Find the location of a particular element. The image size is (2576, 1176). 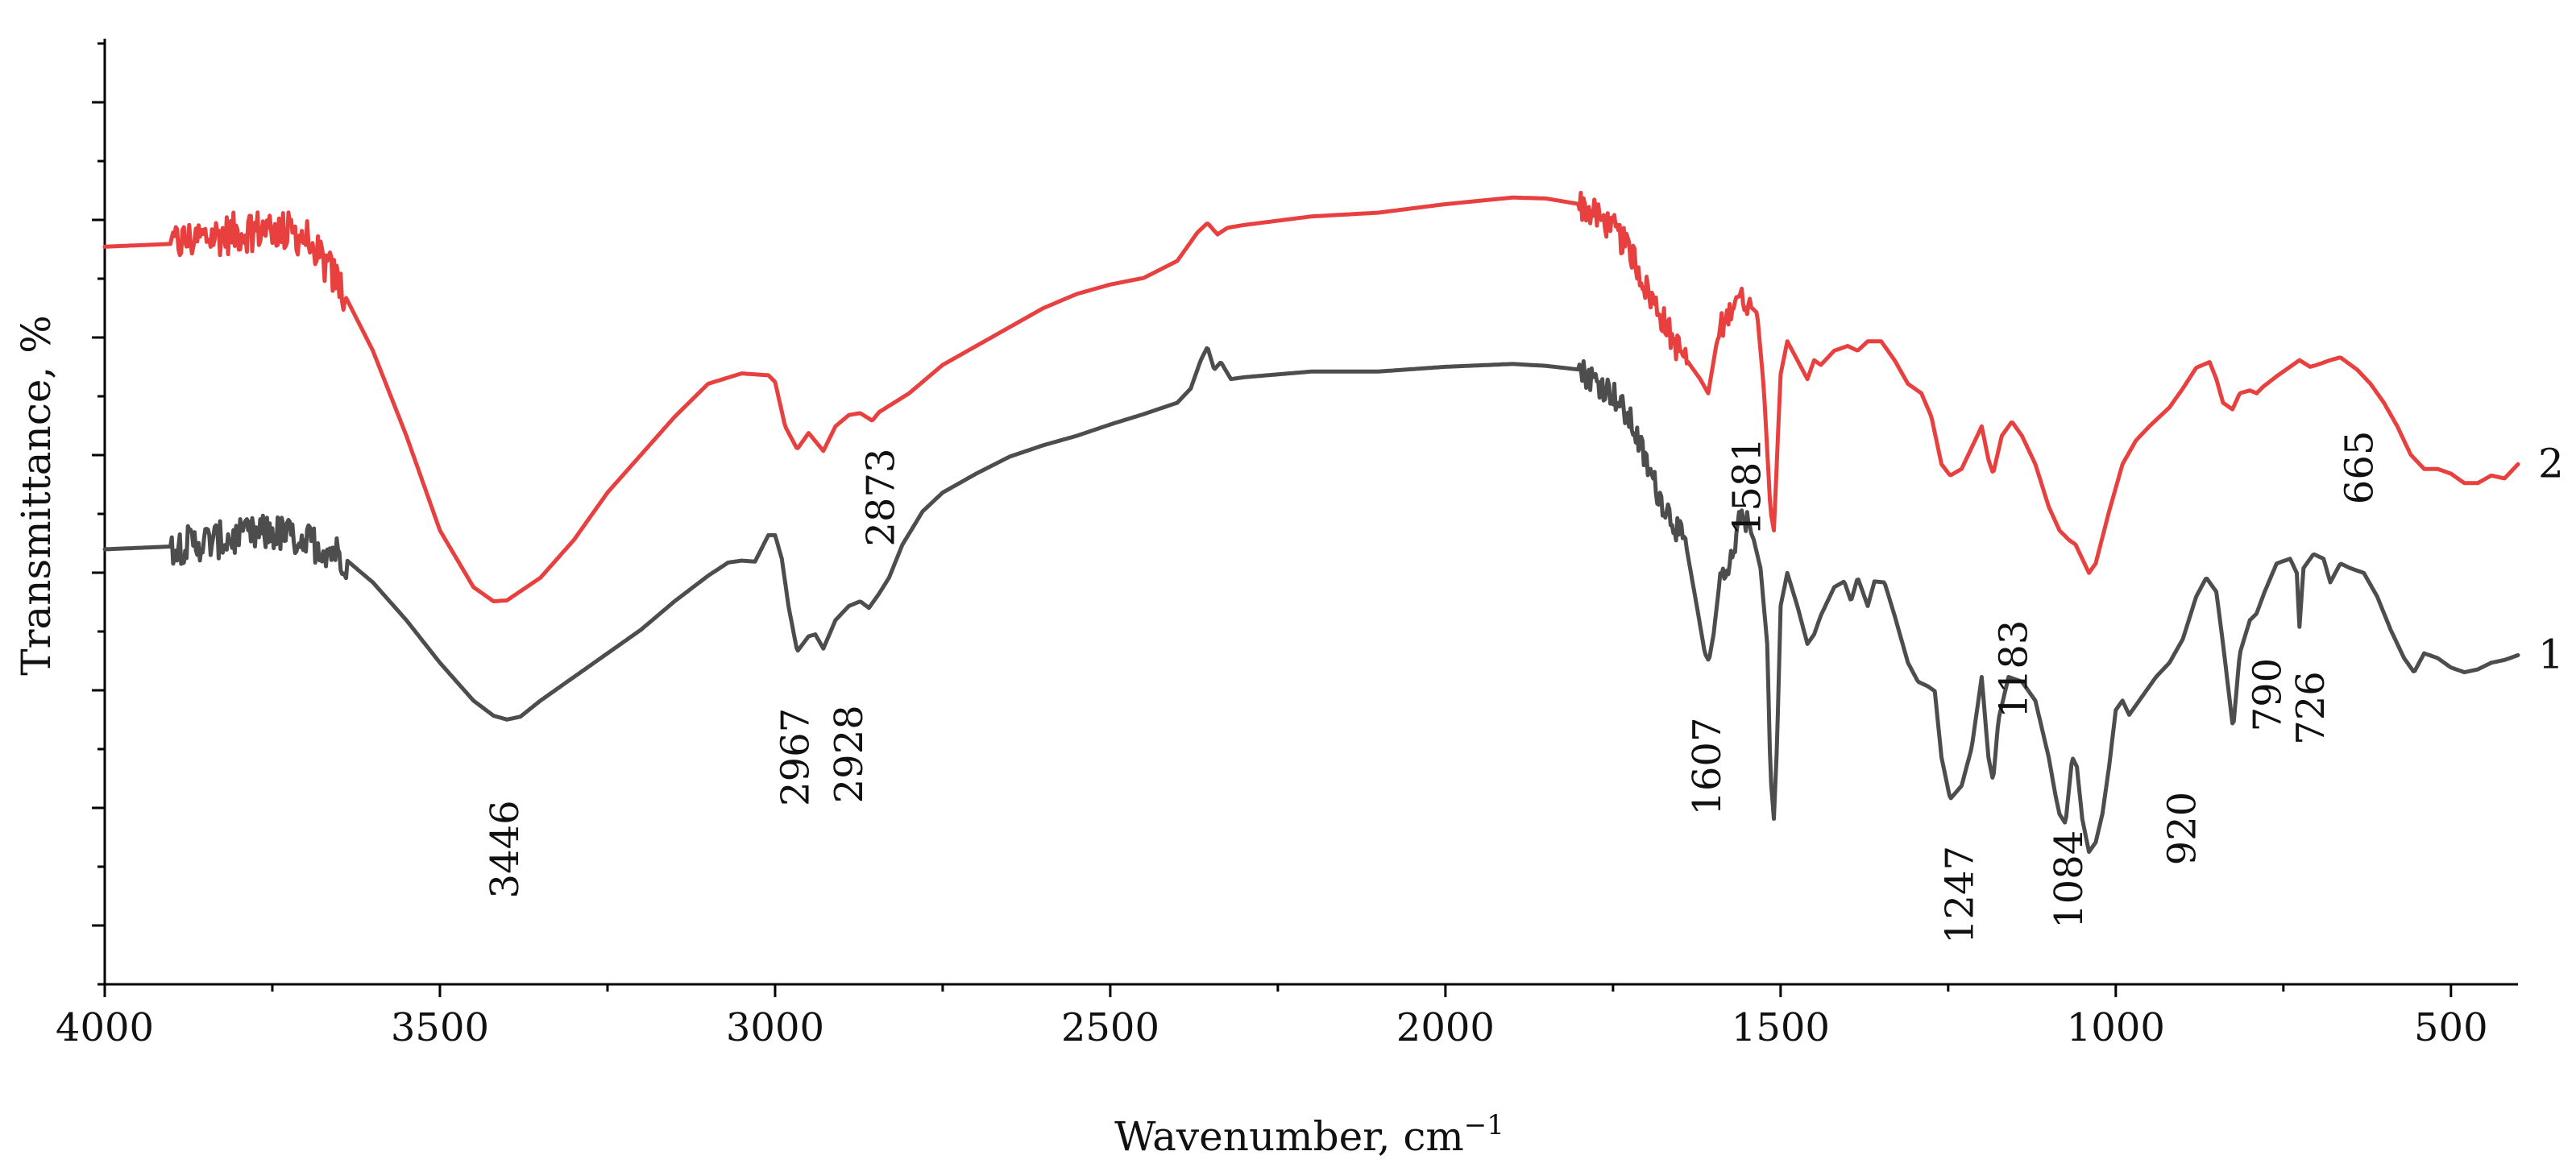

x-tick-label: 500 is located at coordinates (2451, 1027).